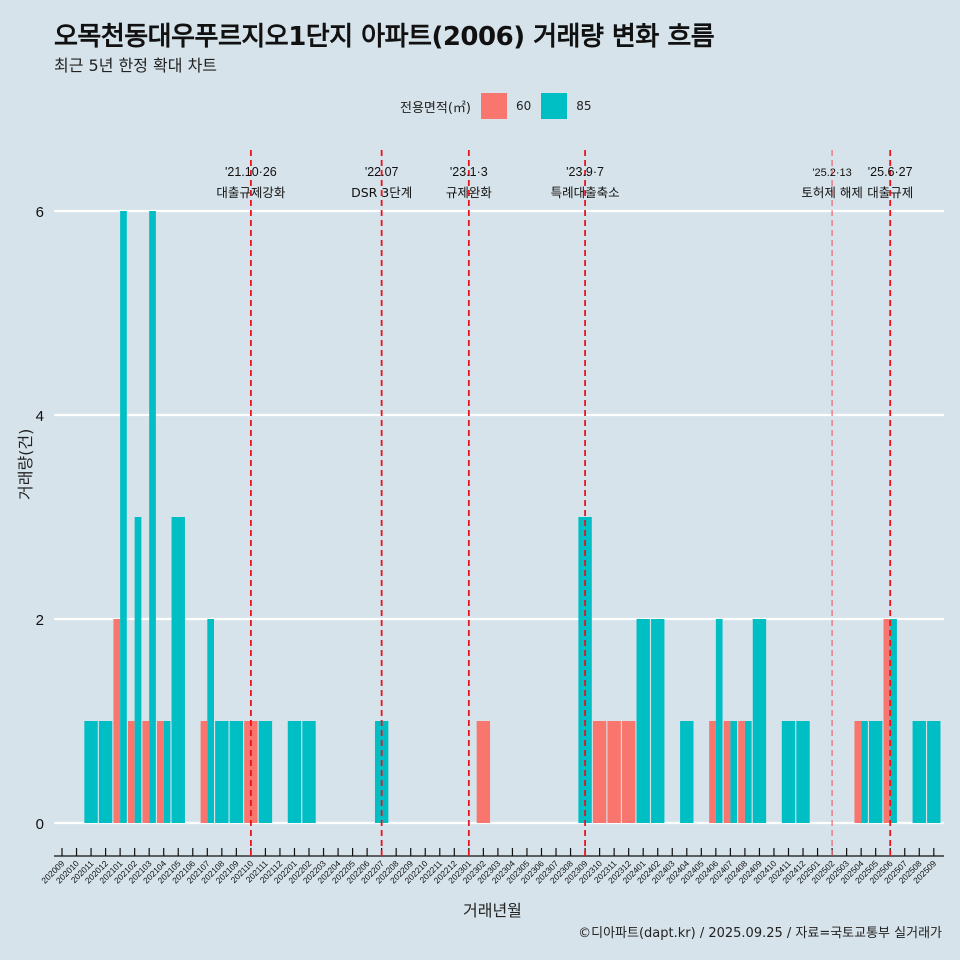 The image size is (960, 960). I want to click on y-tick-label: 2, so click(40, 620).